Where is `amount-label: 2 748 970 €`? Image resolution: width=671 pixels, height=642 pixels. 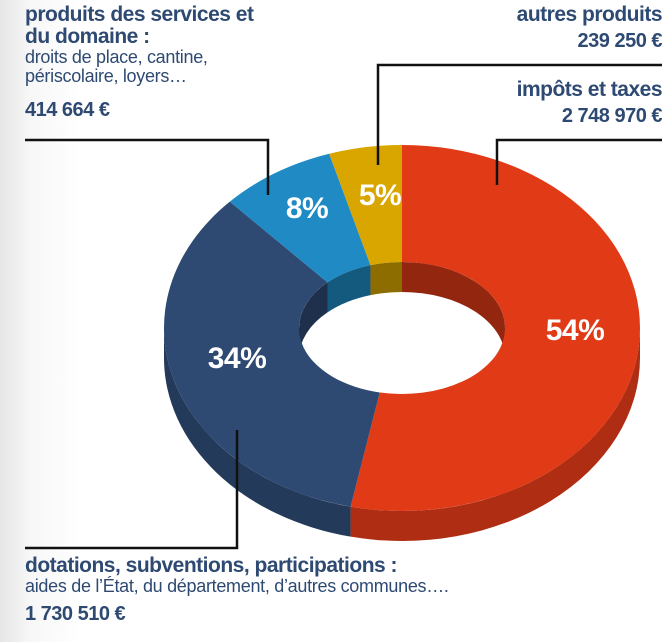
amount-label: 2 748 970 € is located at coordinates (612, 116).